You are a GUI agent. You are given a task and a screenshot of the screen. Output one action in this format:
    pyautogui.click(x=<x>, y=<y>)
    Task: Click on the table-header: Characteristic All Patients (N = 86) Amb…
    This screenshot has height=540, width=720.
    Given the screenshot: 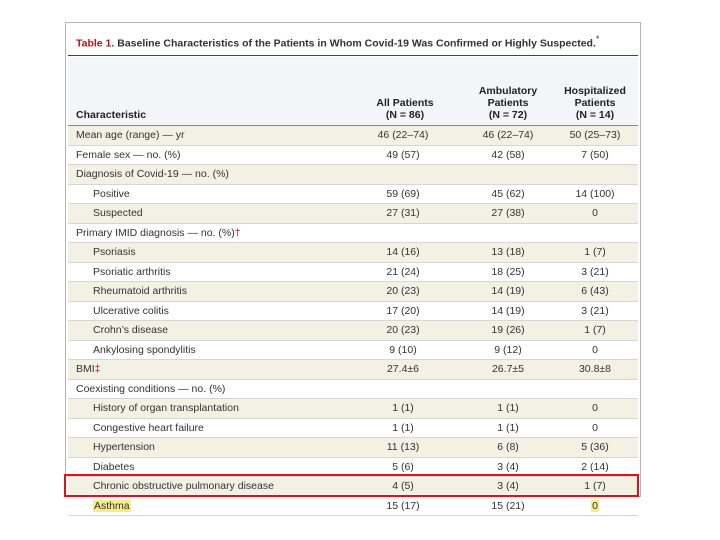 What is the action you would take?
    pyautogui.click(x=353, y=91)
    